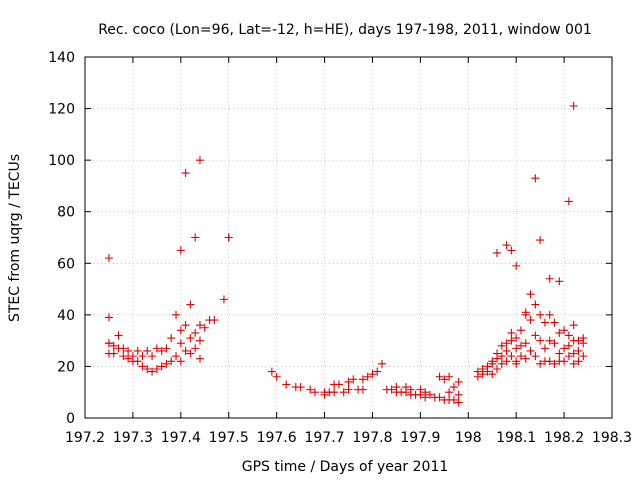  Describe the element at coordinates (468, 438) in the screenshot. I see `x-tick-label: 198` at that location.